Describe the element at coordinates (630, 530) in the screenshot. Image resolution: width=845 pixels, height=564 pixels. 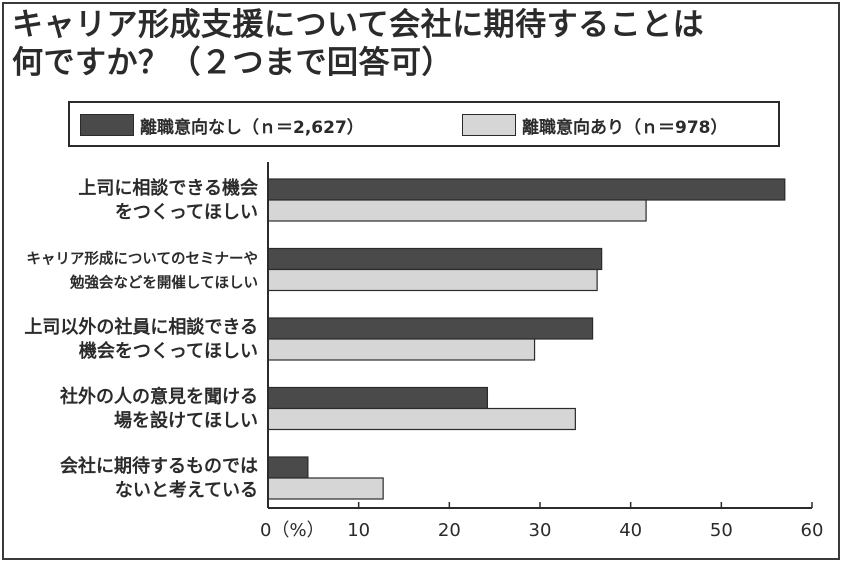
I see `x-tick-label-4: 40` at that location.